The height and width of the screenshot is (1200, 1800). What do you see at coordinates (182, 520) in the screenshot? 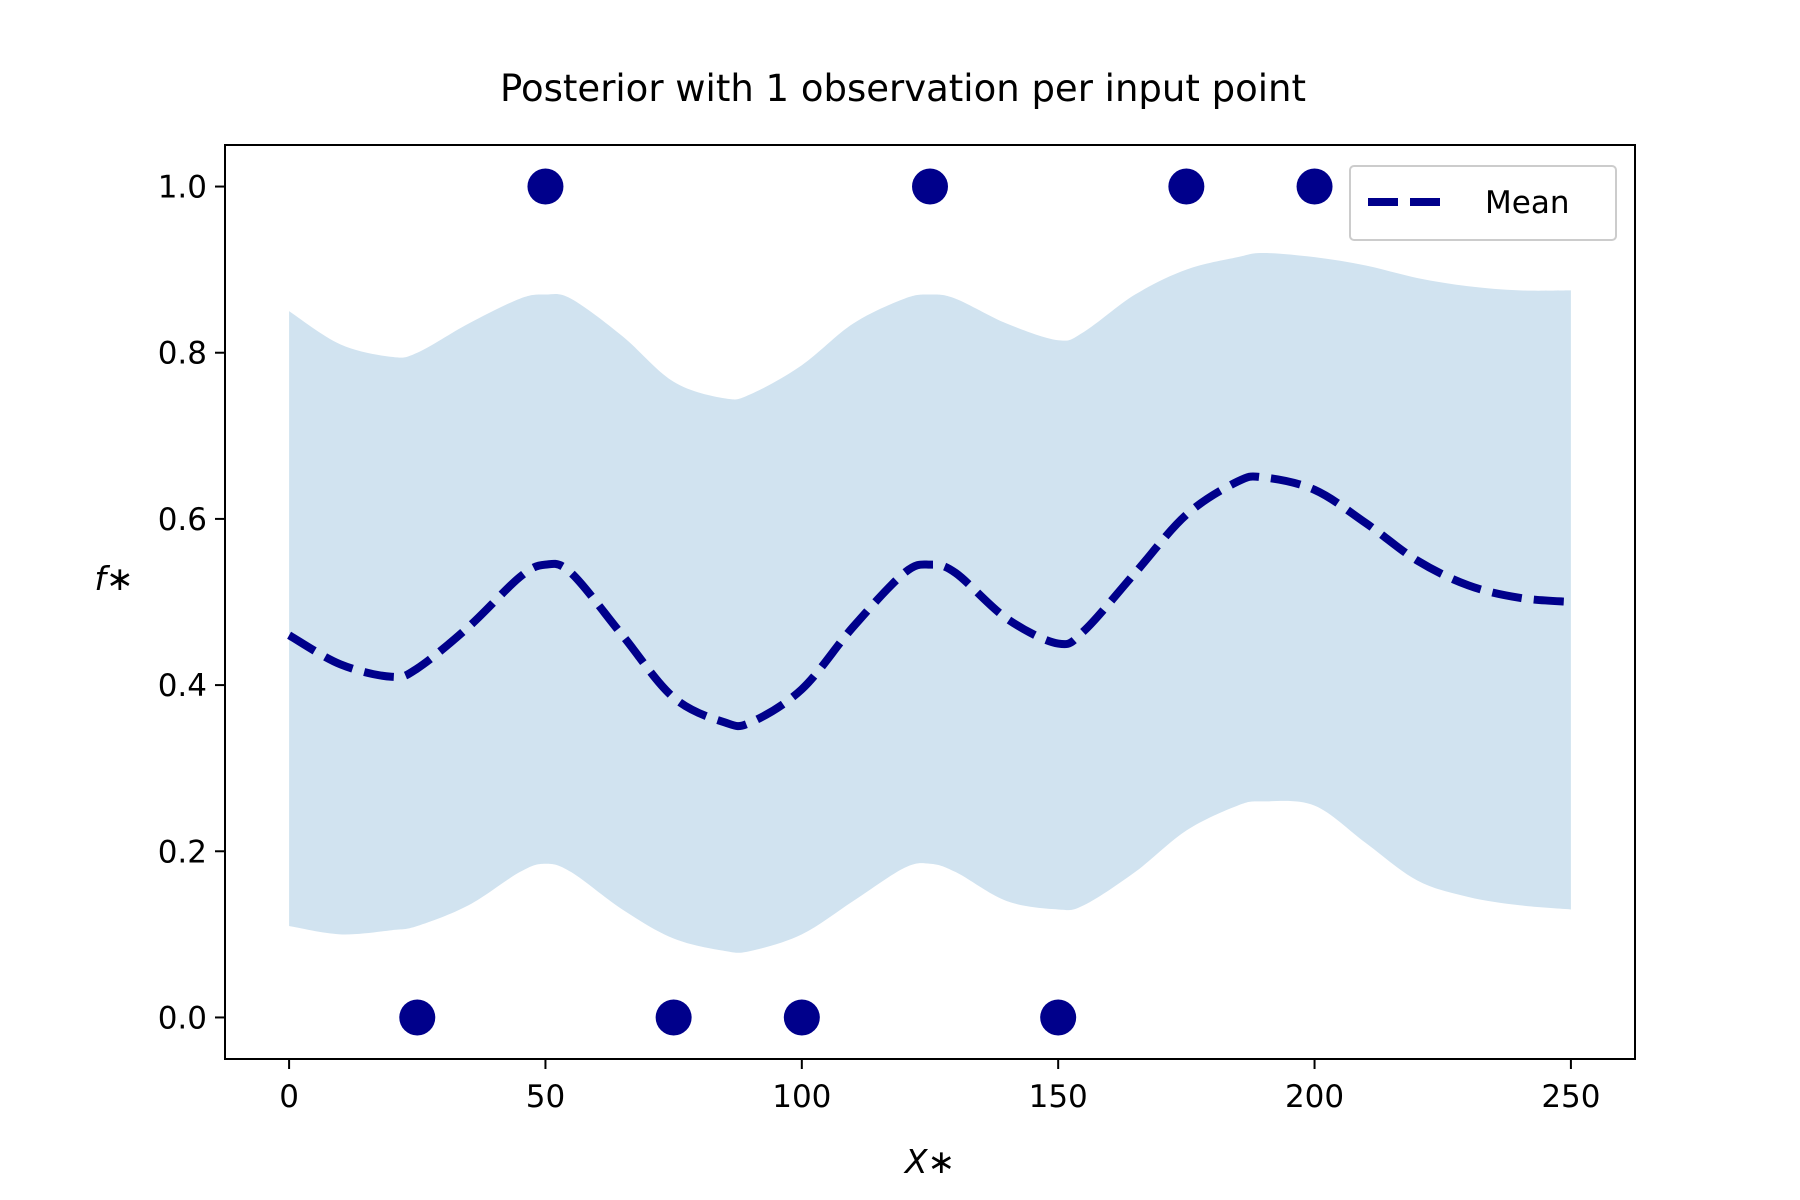
I see `y-tick-label: 0.6` at bounding box center [182, 520].